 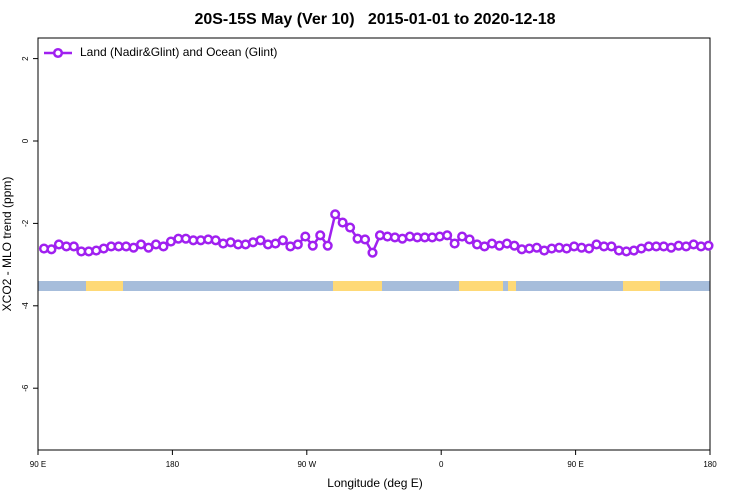 What do you see at coordinates (7, 244) in the screenshot?
I see `y-axis-label: XCO2 - MLO trend (ppm)` at bounding box center [7, 244].